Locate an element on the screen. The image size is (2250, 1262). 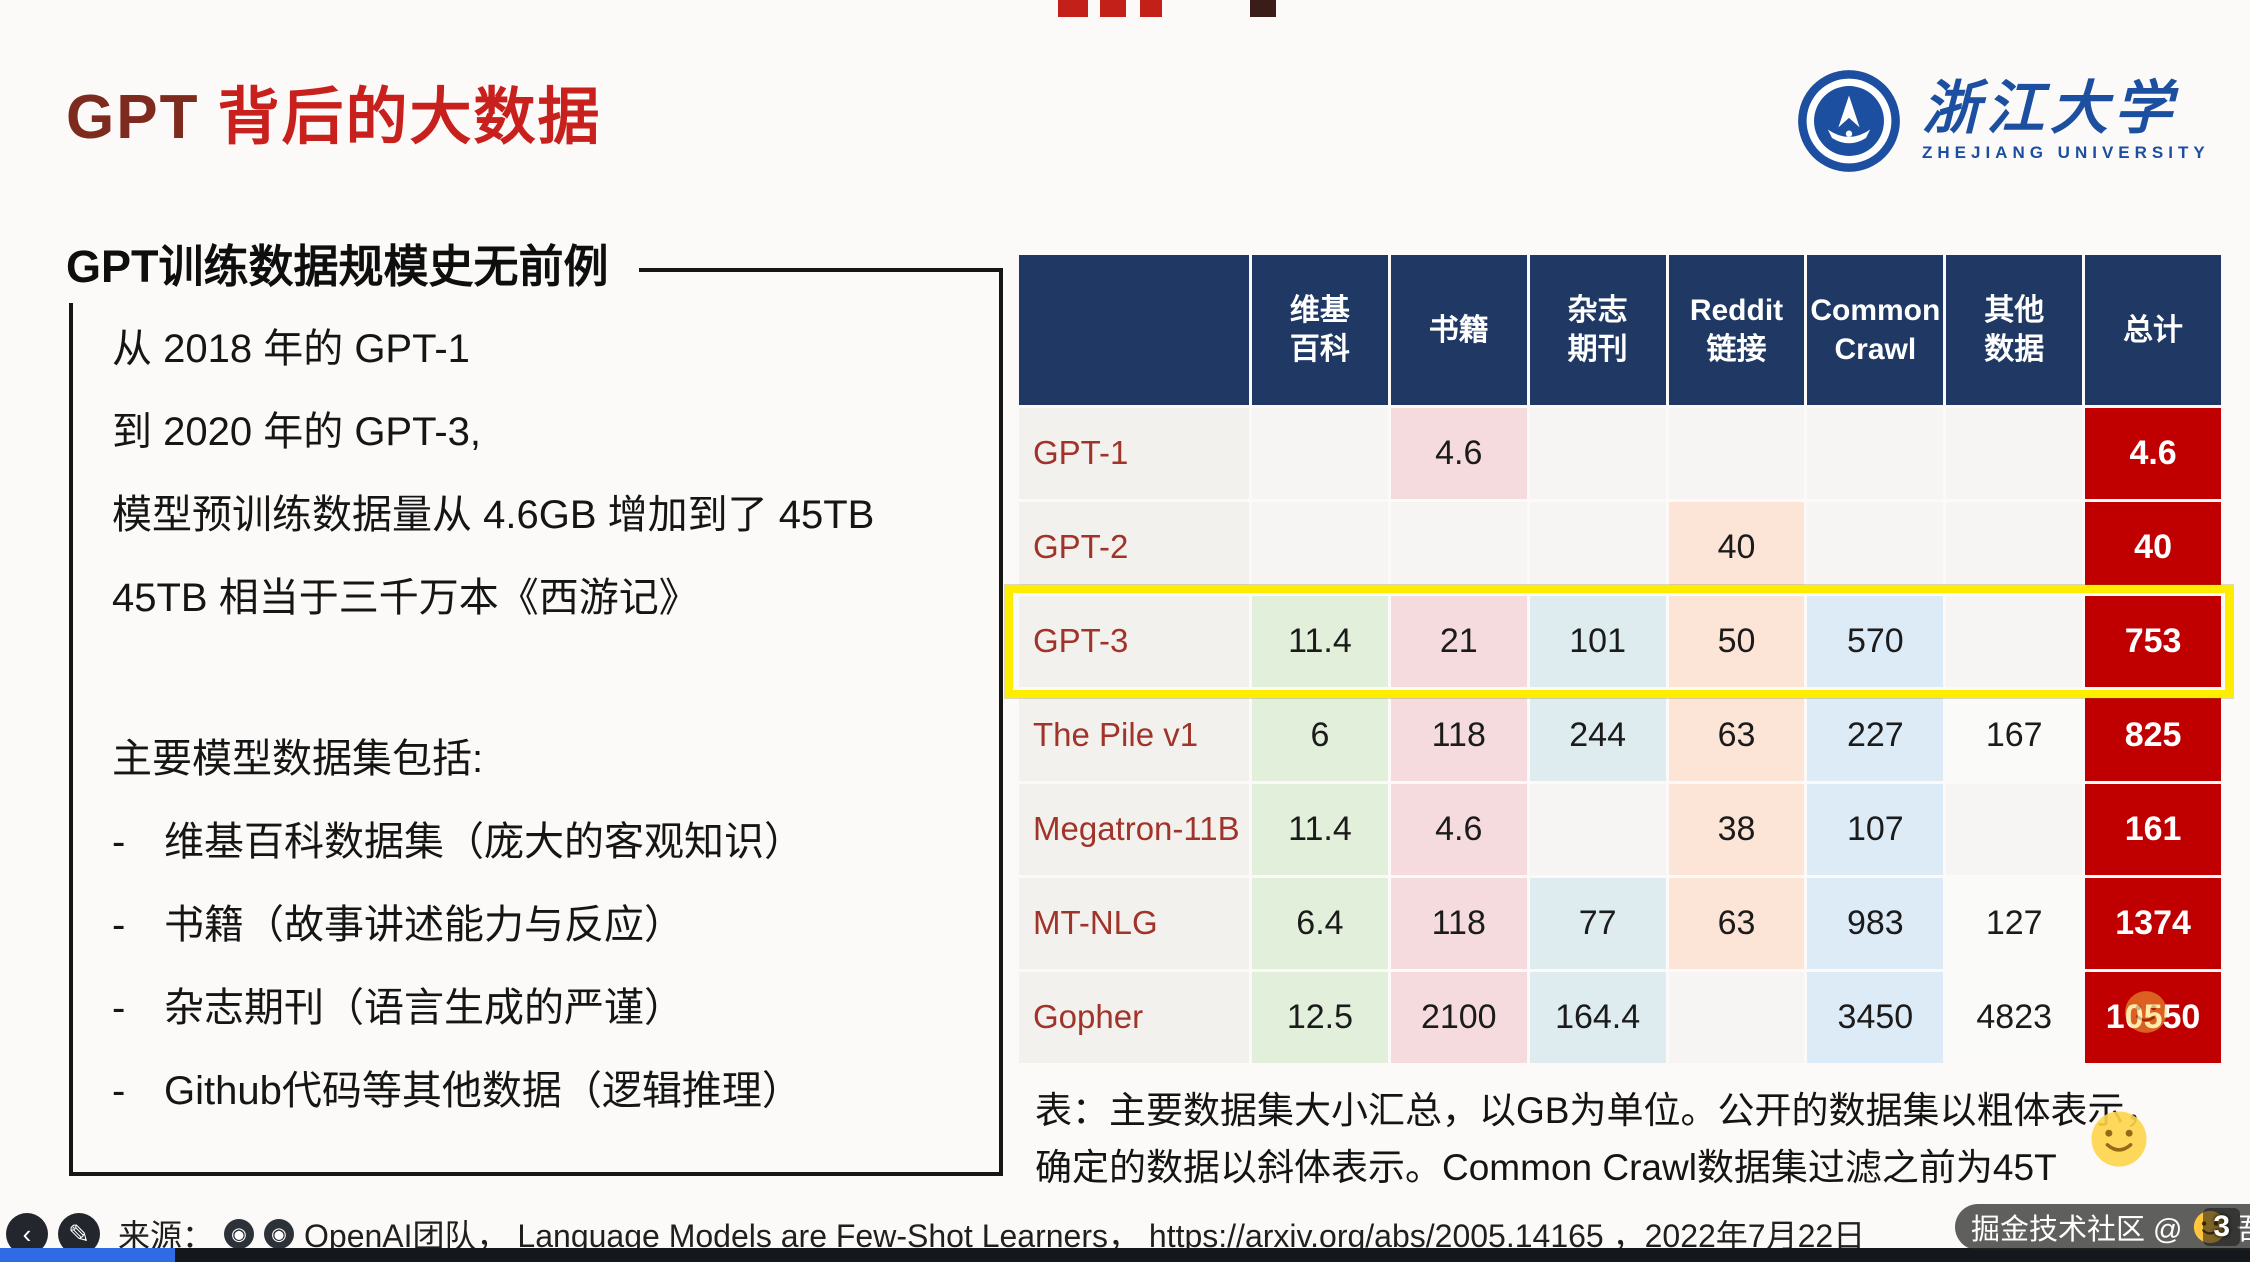
table-cell: 570 is located at coordinates (1875, 641).